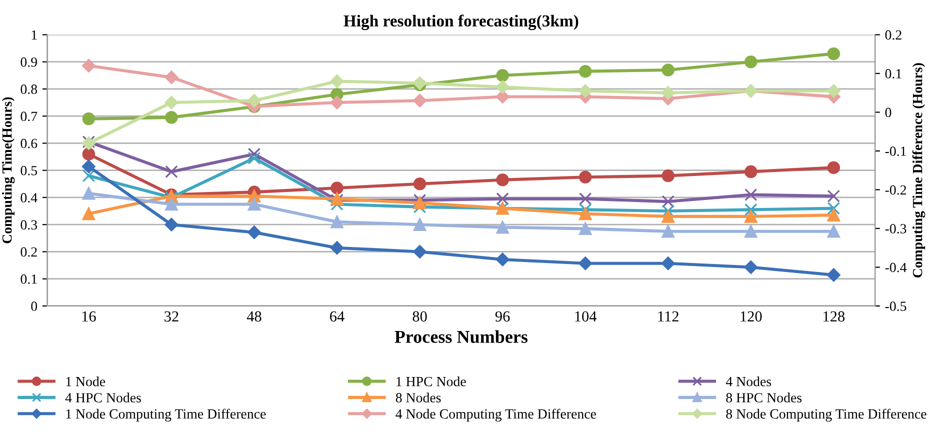 This screenshot has height=434, width=946. Describe the element at coordinates (171, 316) in the screenshot. I see `x-tick-label: 32` at that location.